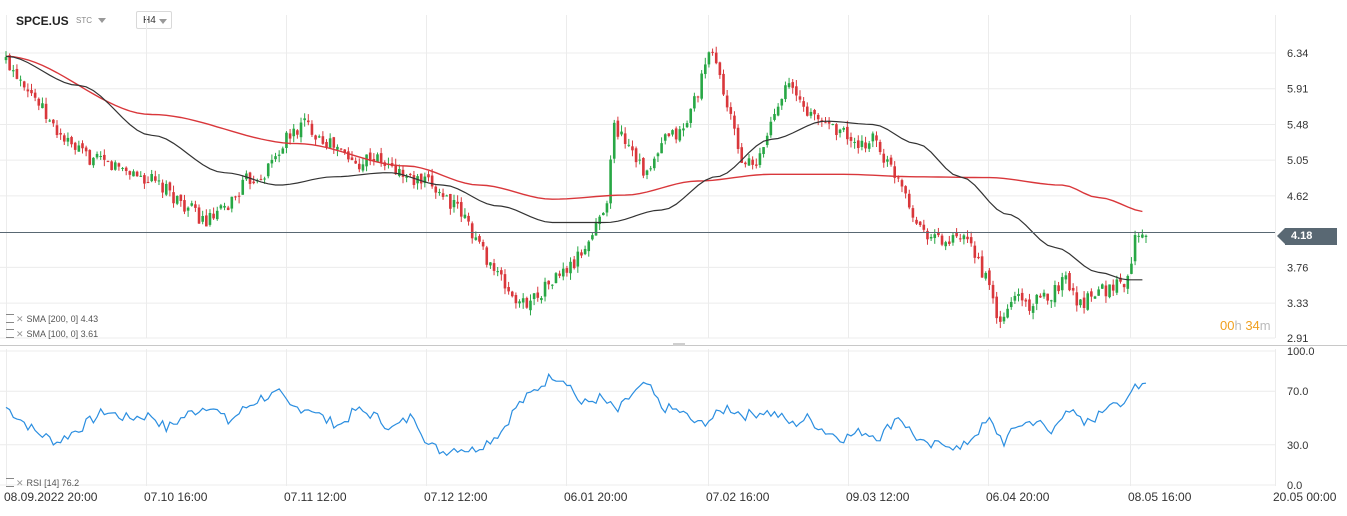  What do you see at coordinates (42, 21) in the screenshot?
I see `symbol-label: SPCE.US` at bounding box center [42, 21].